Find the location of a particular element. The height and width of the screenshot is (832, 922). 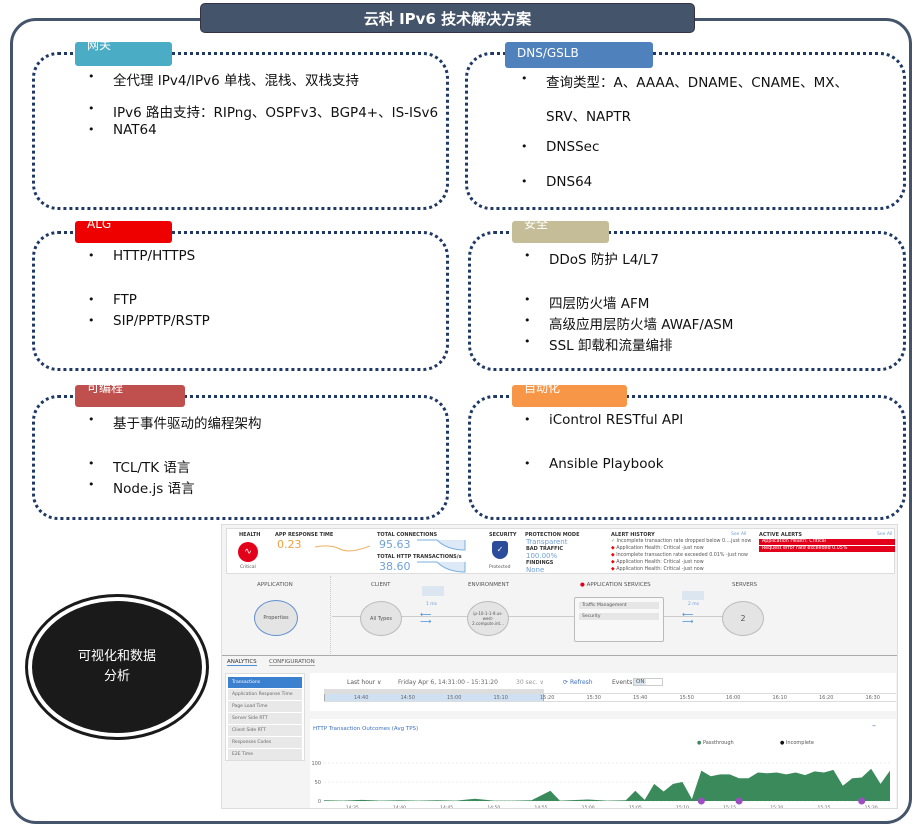

bullet-item: • IPv6 路由支持：RIPng、OSPFv3、BGP4+、IS-ISv6 is located at coordinates (263, 111).